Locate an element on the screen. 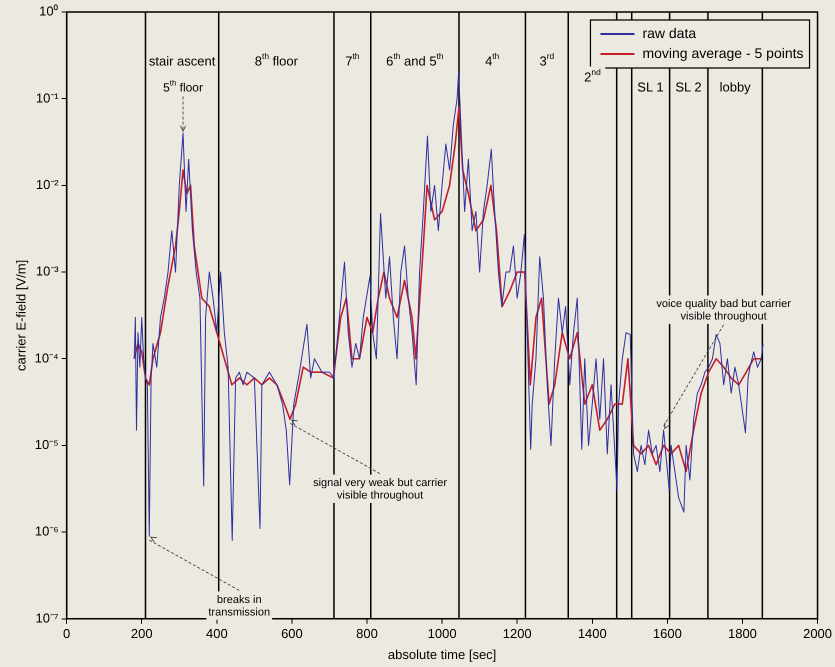 This screenshot has width=835, height=667. x-tick-label: 1400 is located at coordinates (592, 634).